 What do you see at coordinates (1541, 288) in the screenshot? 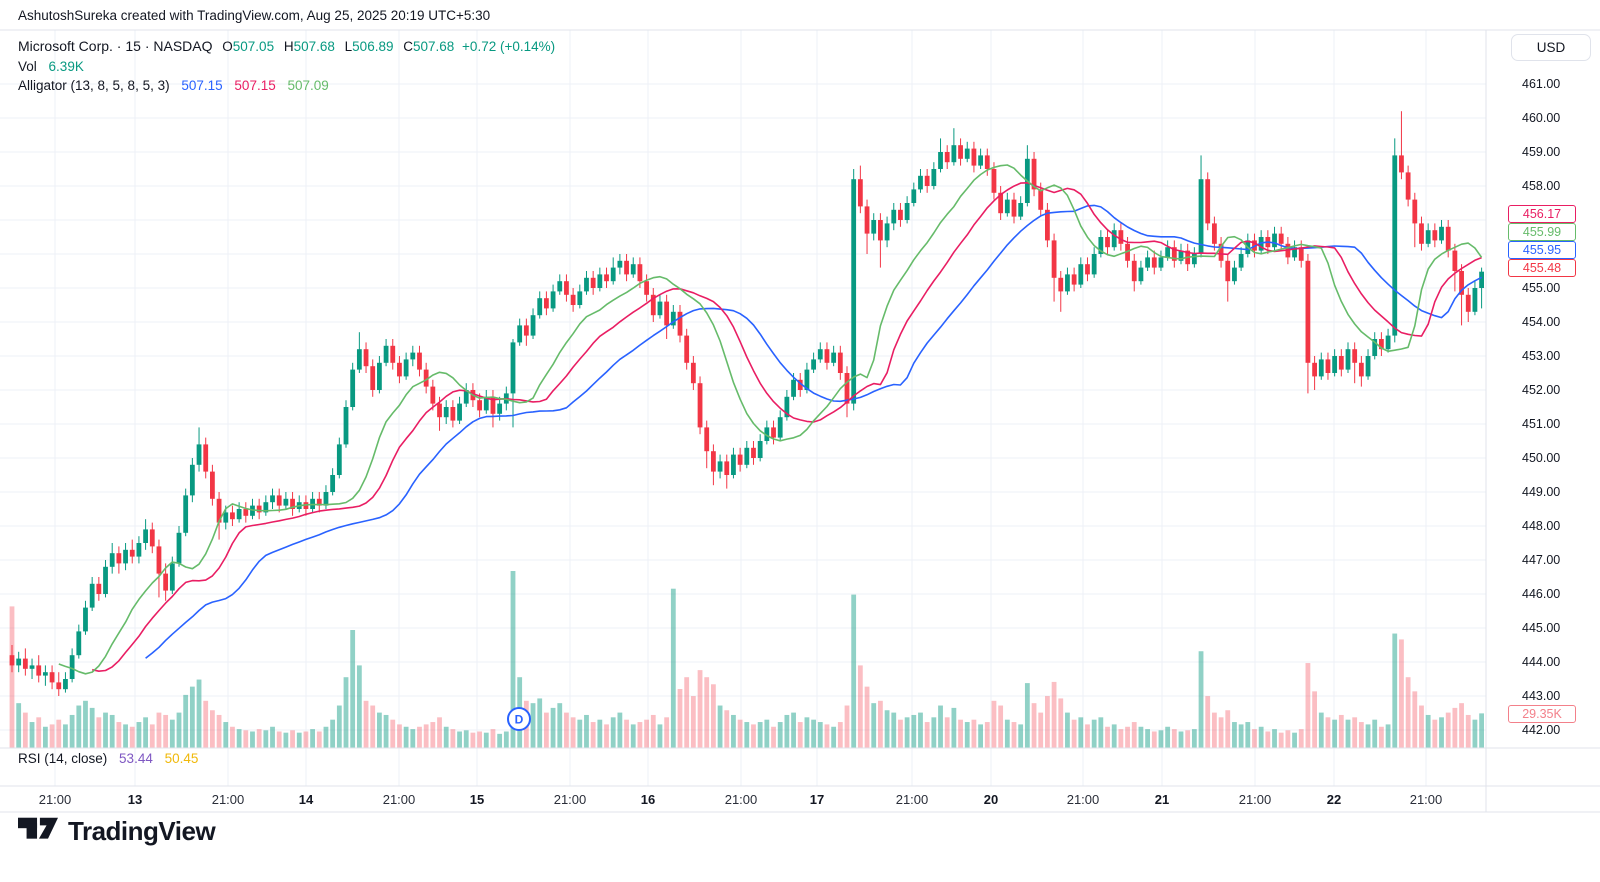
I see `price-axis-tick: 455.00` at bounding box center [1541, 288].